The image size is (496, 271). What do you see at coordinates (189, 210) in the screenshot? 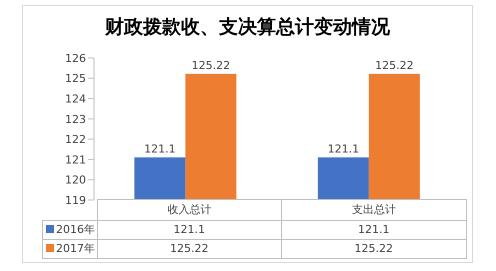
I see `x-tick-label: 收入总计` at bounding box center [189, 210].